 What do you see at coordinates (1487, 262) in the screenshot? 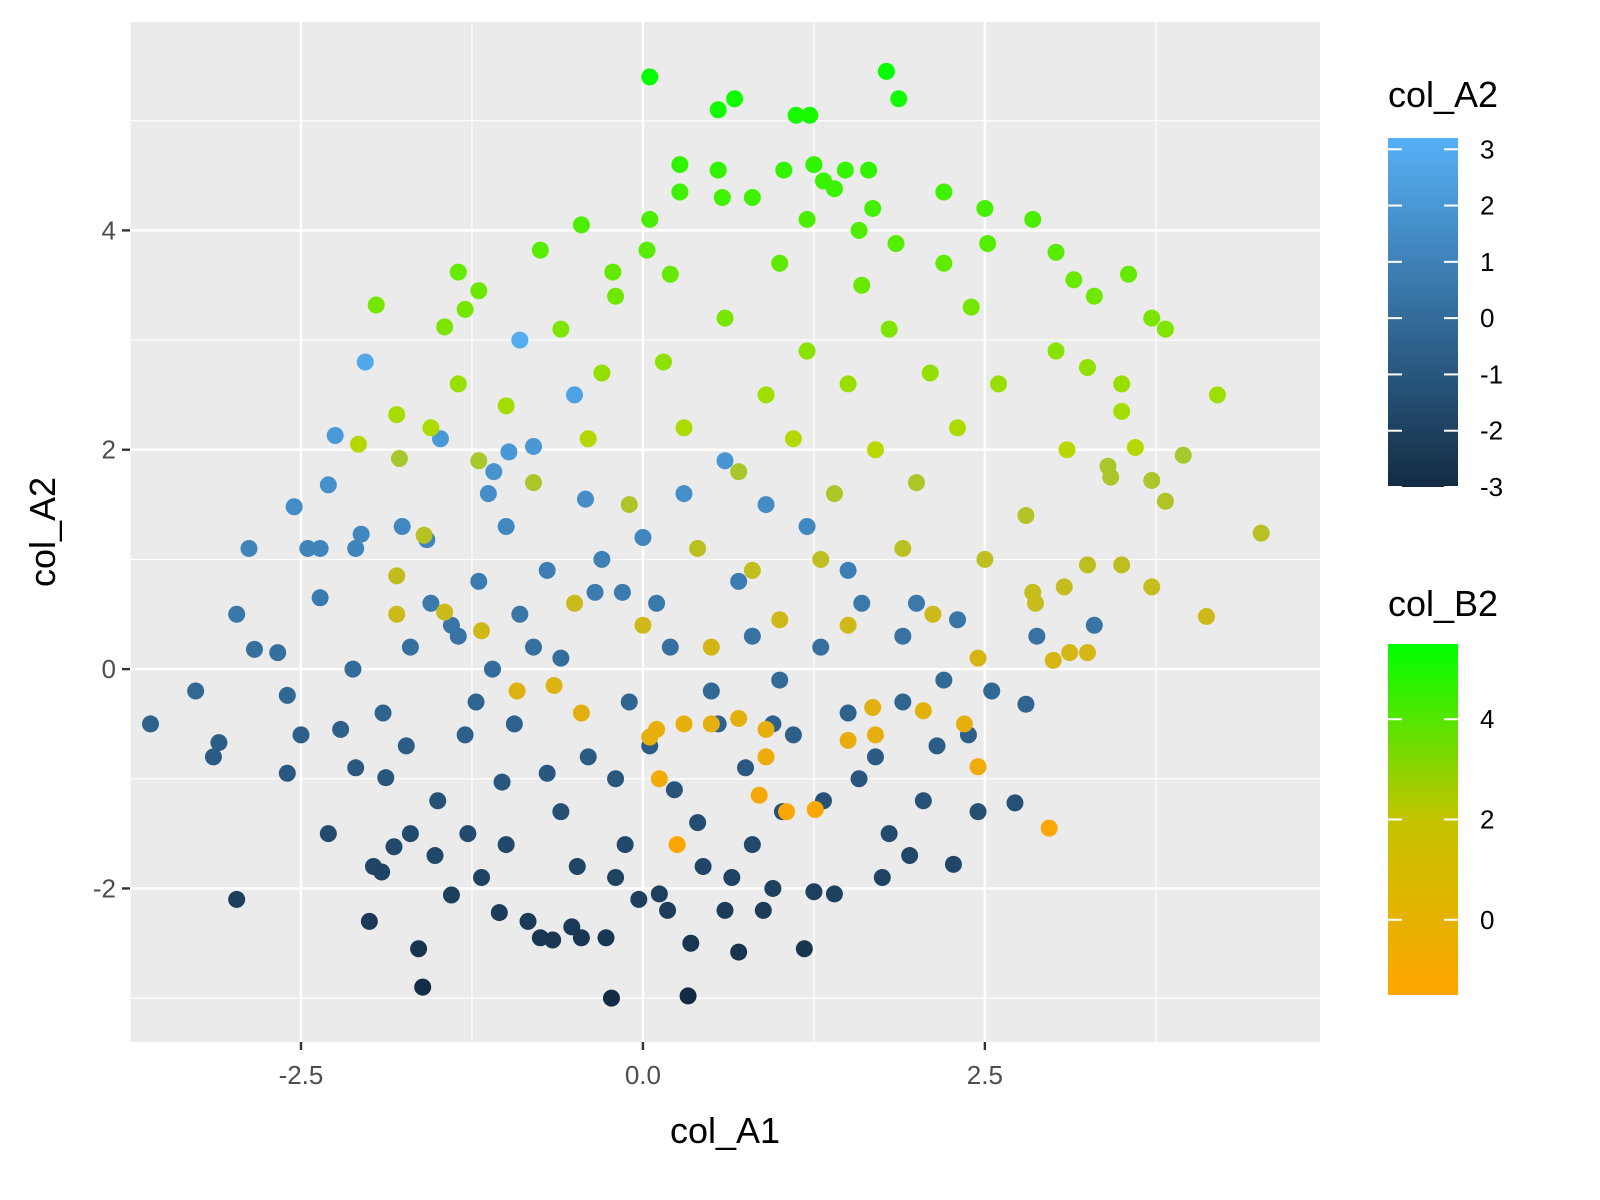
I see `legend-tick-label: 1` at bounding box center [1487, 262].